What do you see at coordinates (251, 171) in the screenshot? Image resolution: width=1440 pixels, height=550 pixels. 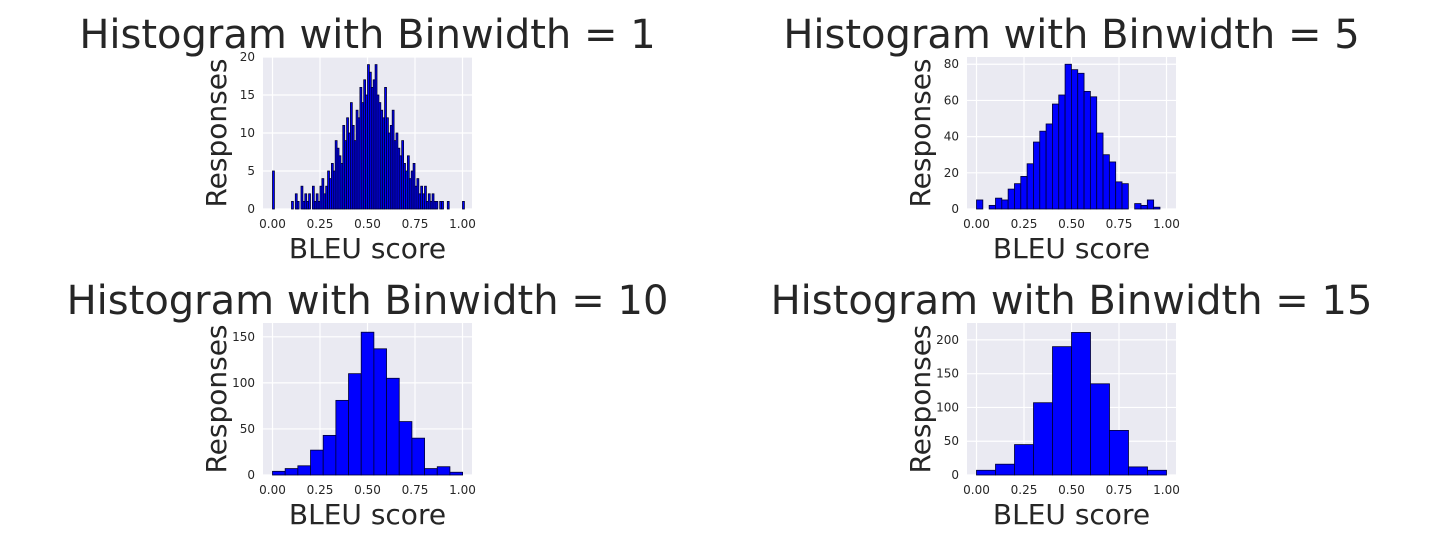 I see `y-tick-label: 5` at bounding box center [251, 171].